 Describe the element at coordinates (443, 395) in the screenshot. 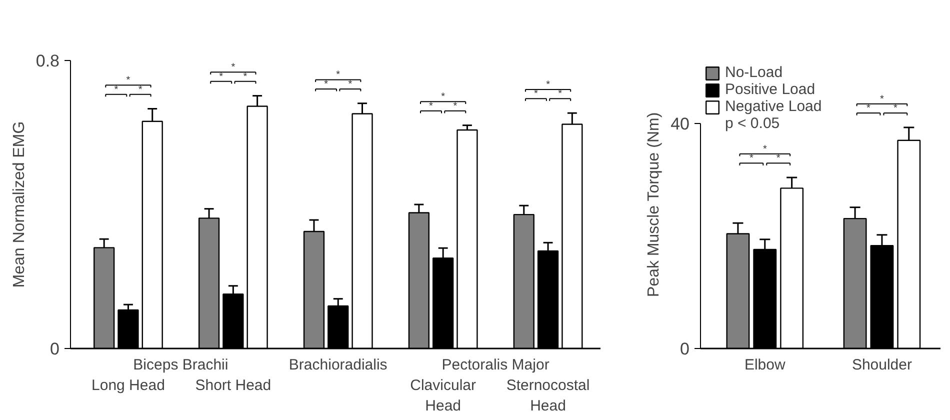

I see `x-tick-label: Clavicular Head` at that location.